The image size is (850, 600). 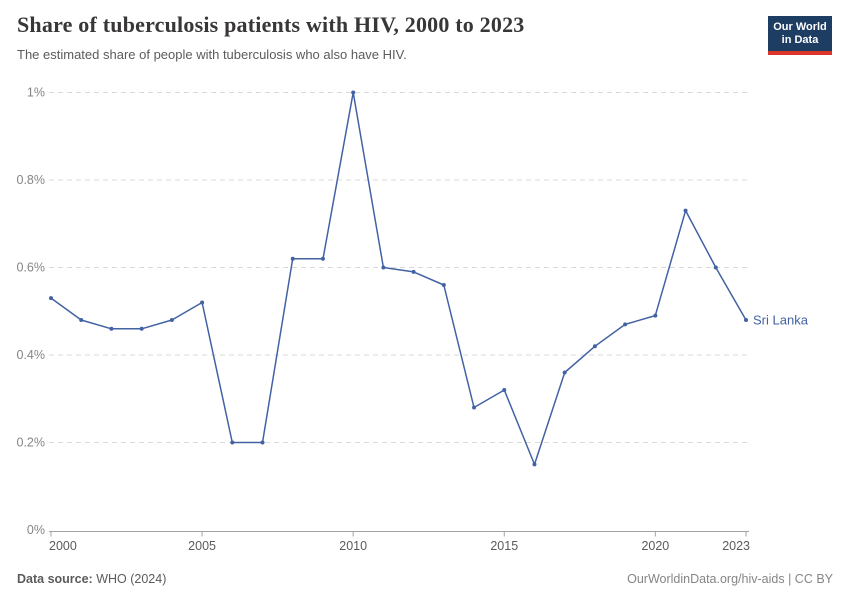 I want to click on x-tick-label: 2010, so click(x=353, y=546).